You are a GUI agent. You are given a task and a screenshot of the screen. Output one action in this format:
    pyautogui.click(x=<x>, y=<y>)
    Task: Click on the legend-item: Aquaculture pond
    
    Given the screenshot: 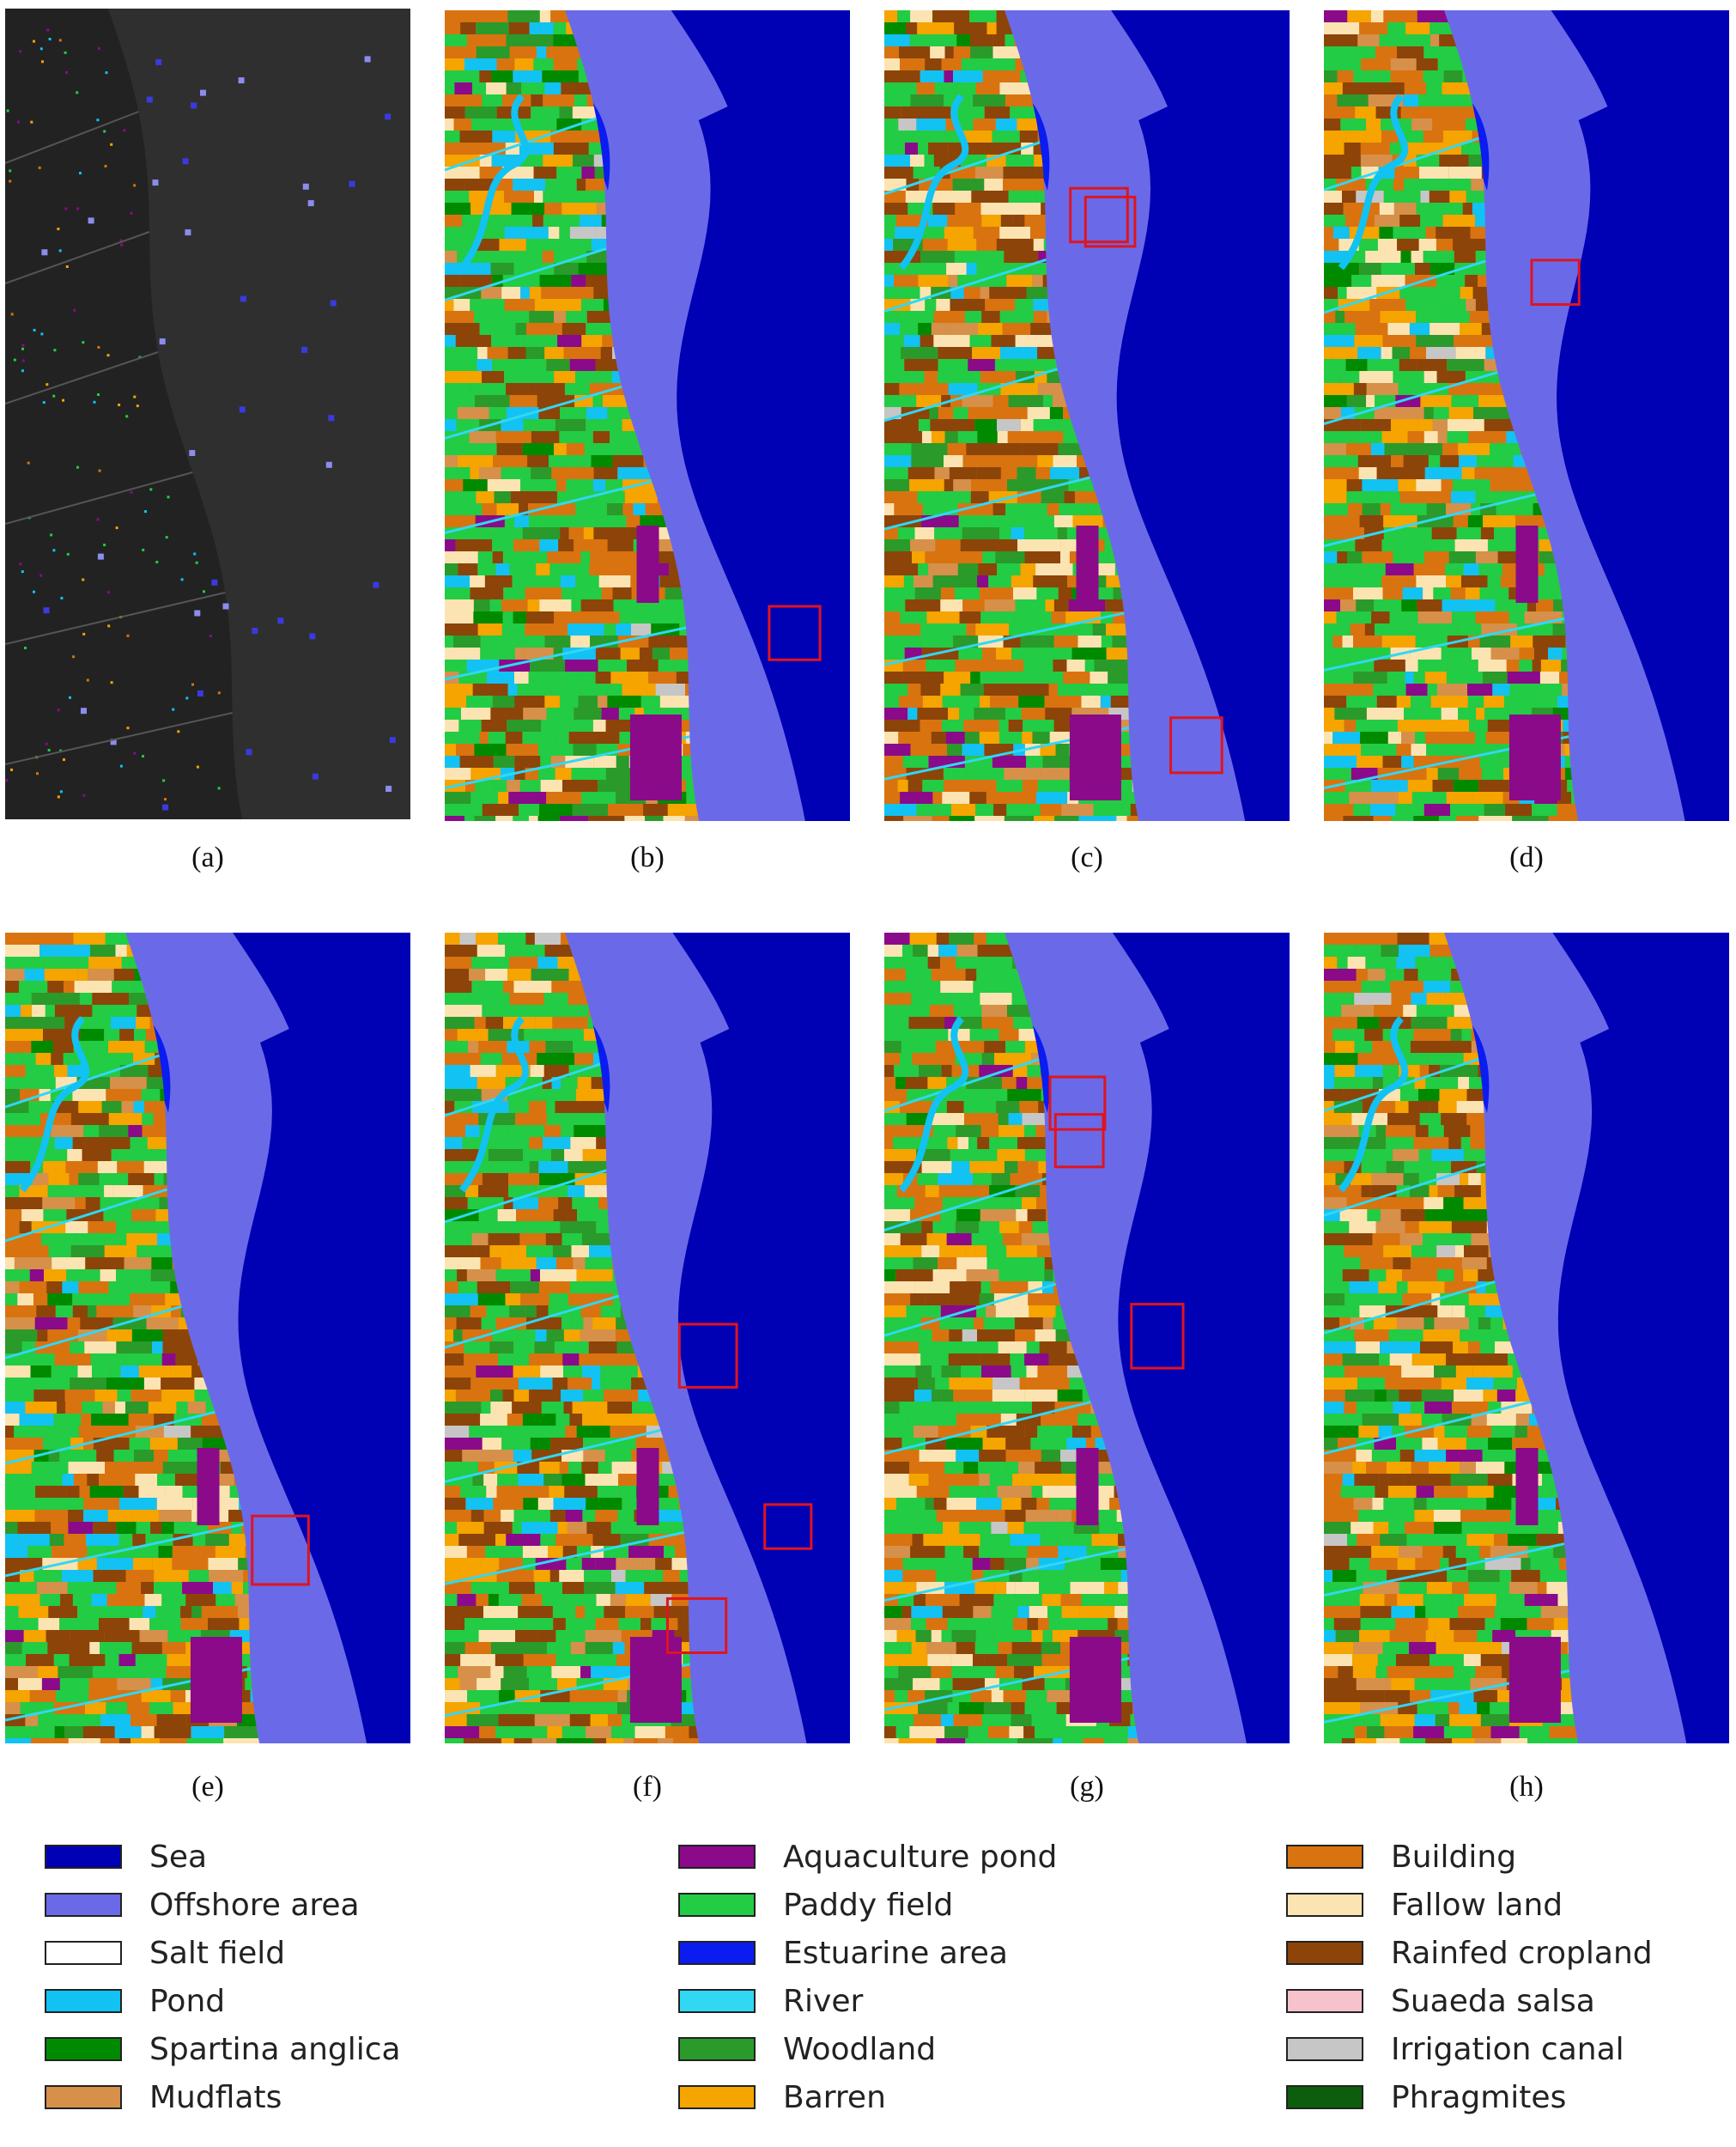 What is the action you would take?
    pyautogui.click(x=867, y=1857)
    